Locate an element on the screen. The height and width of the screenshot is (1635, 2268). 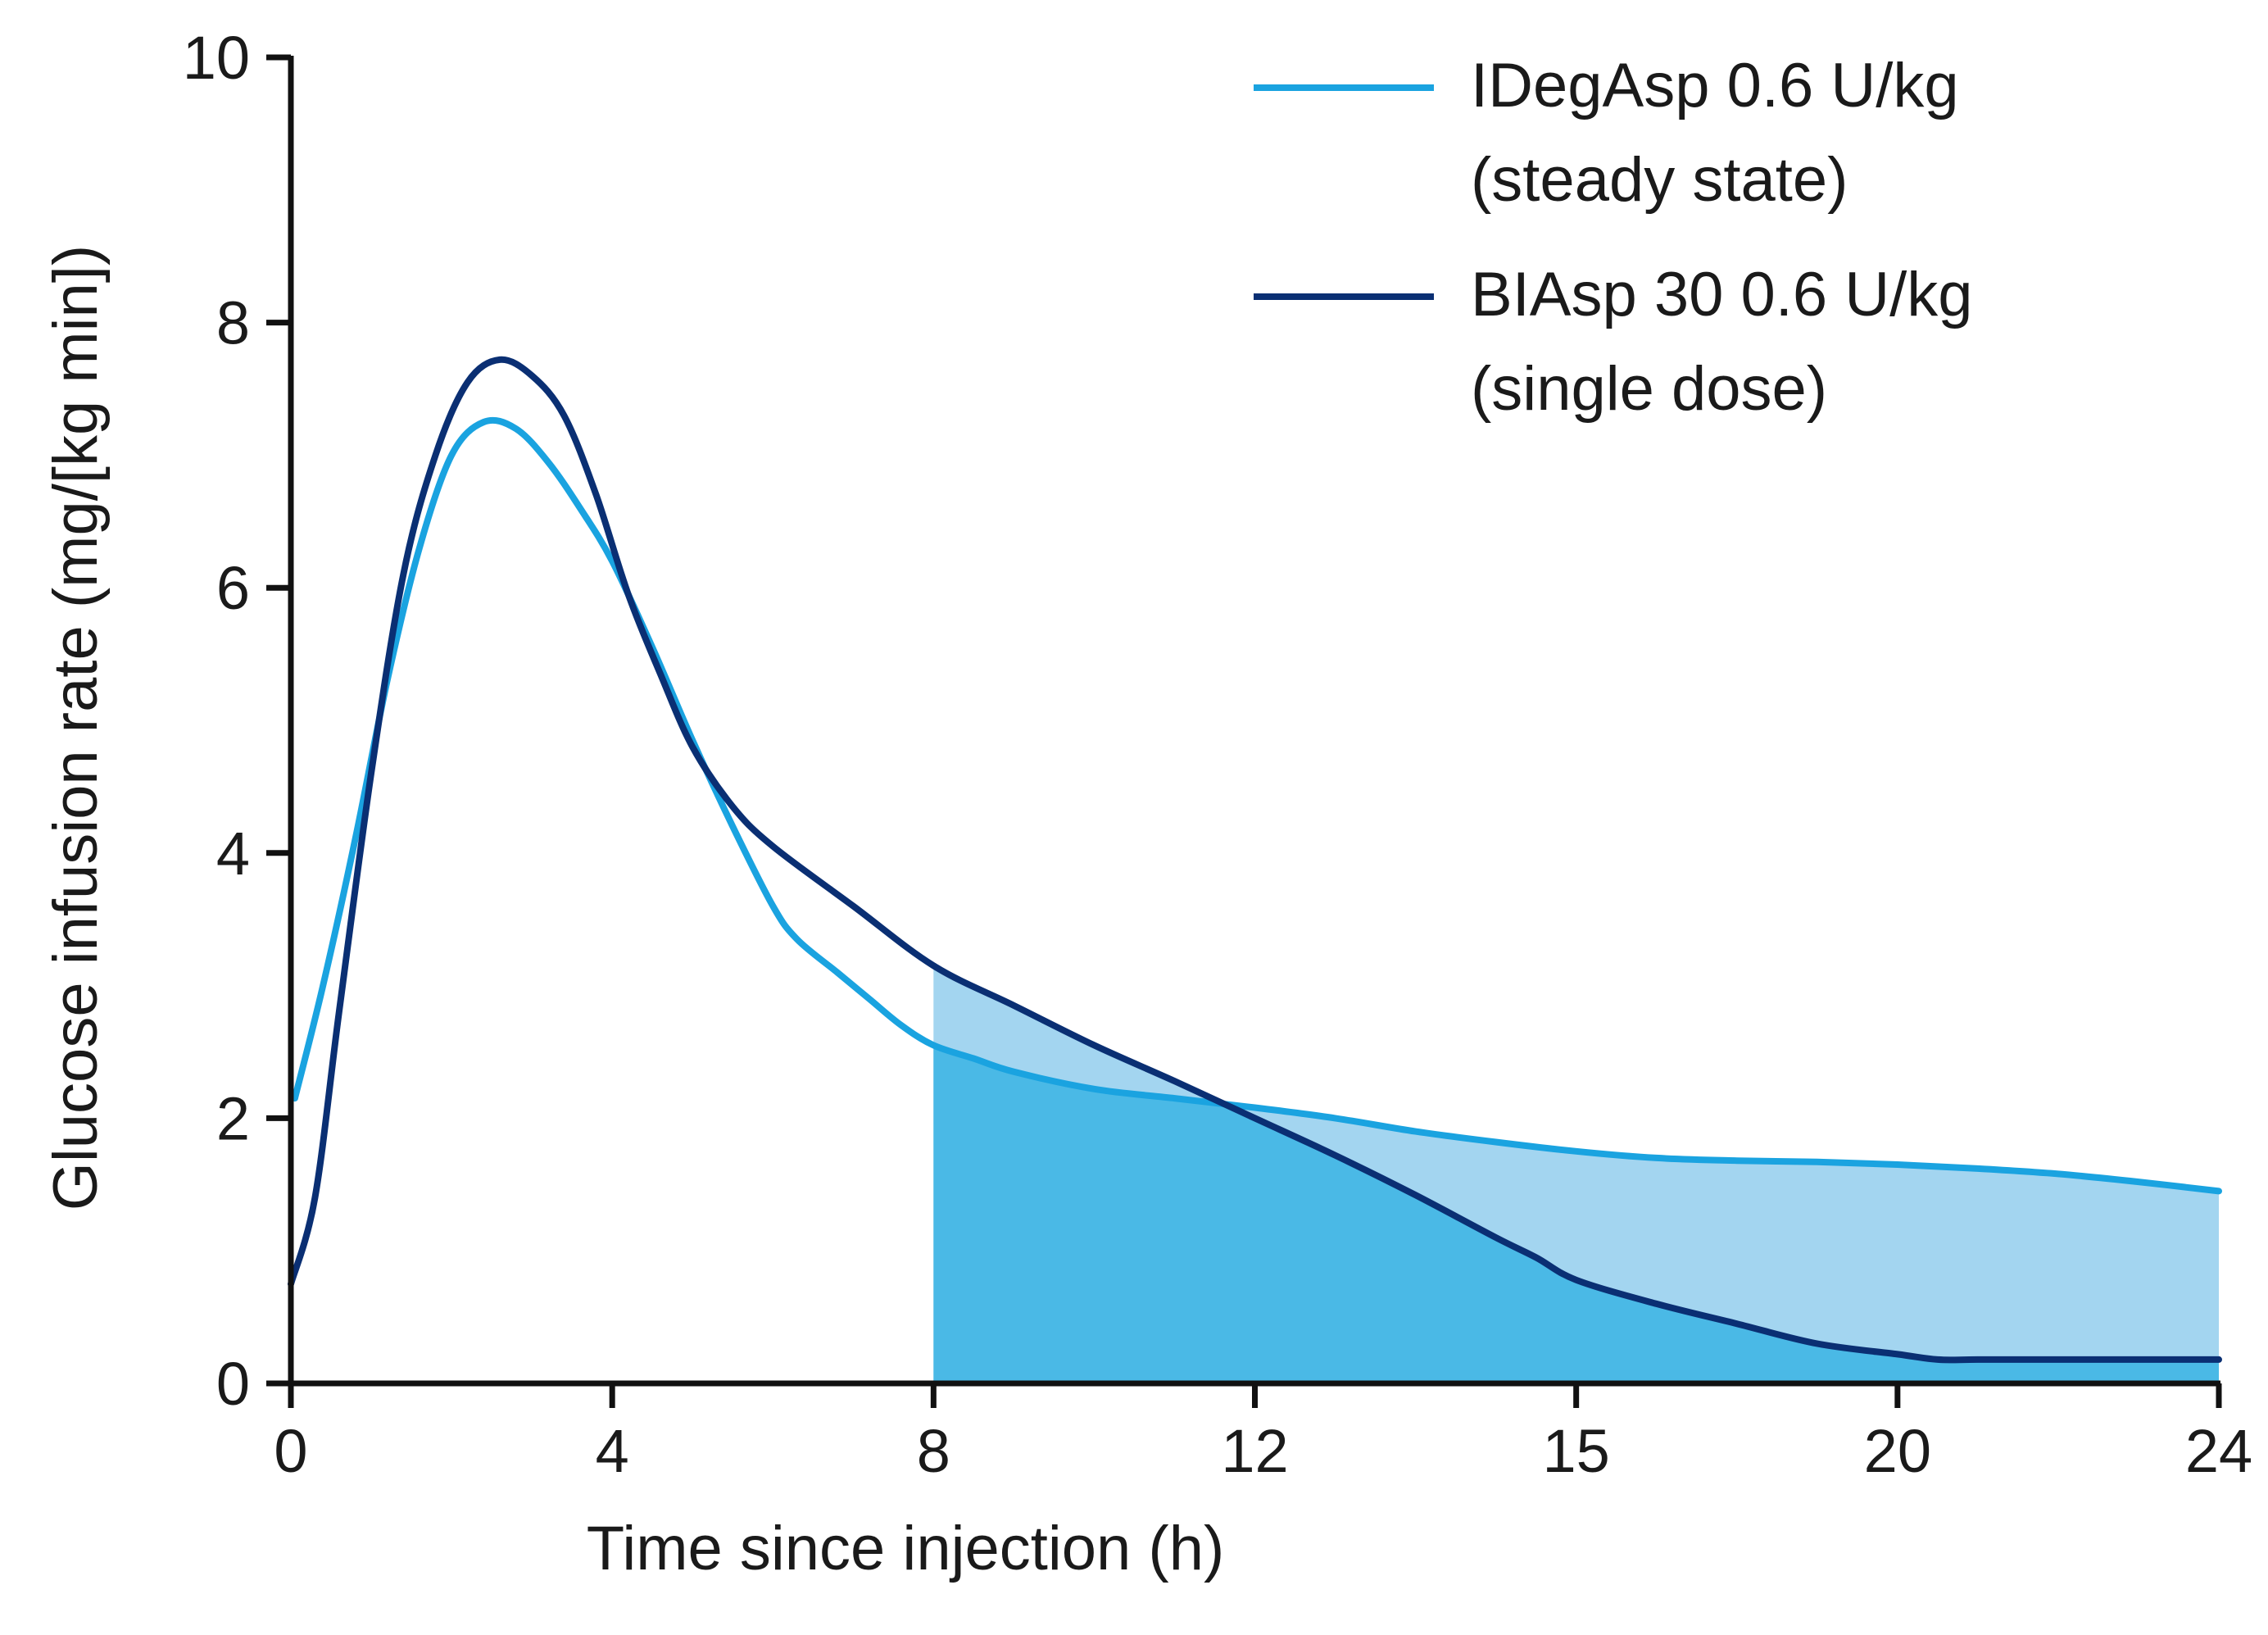
x-tick-label: 24 is located at coordinates (2218, 1451).